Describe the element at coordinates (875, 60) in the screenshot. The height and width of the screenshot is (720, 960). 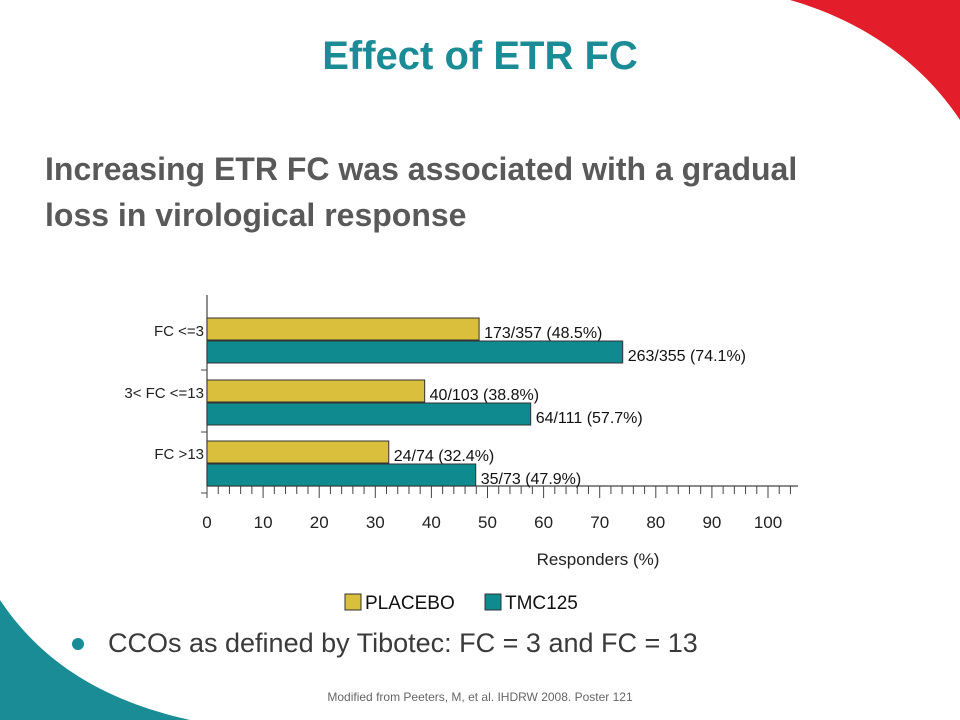
I see `red-corner-shape` at that location.